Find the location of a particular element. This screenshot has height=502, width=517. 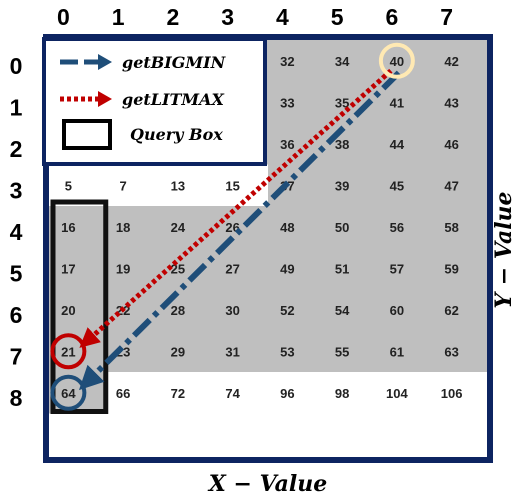

legend-item-litmax: getLITMAX is located at coordinates (142, 99).